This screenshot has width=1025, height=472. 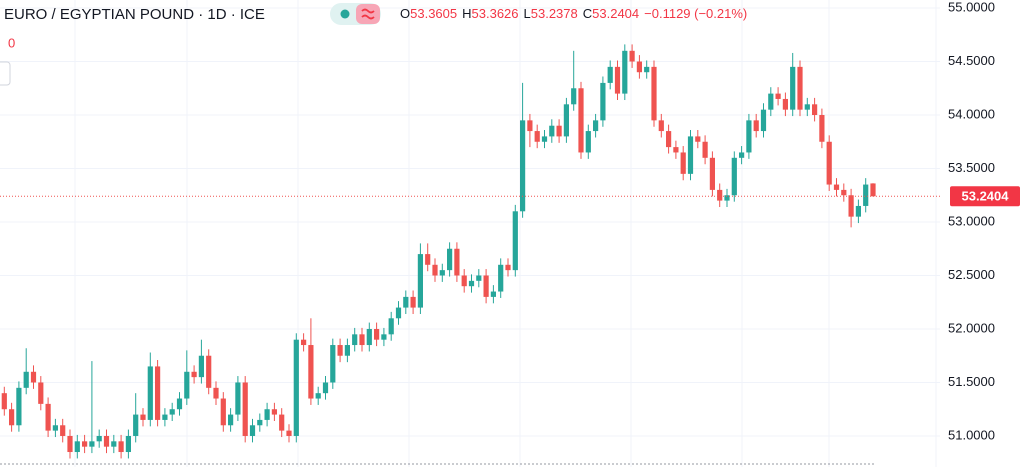 I want to click on legend-letter: C, so click(x=587, y=13).